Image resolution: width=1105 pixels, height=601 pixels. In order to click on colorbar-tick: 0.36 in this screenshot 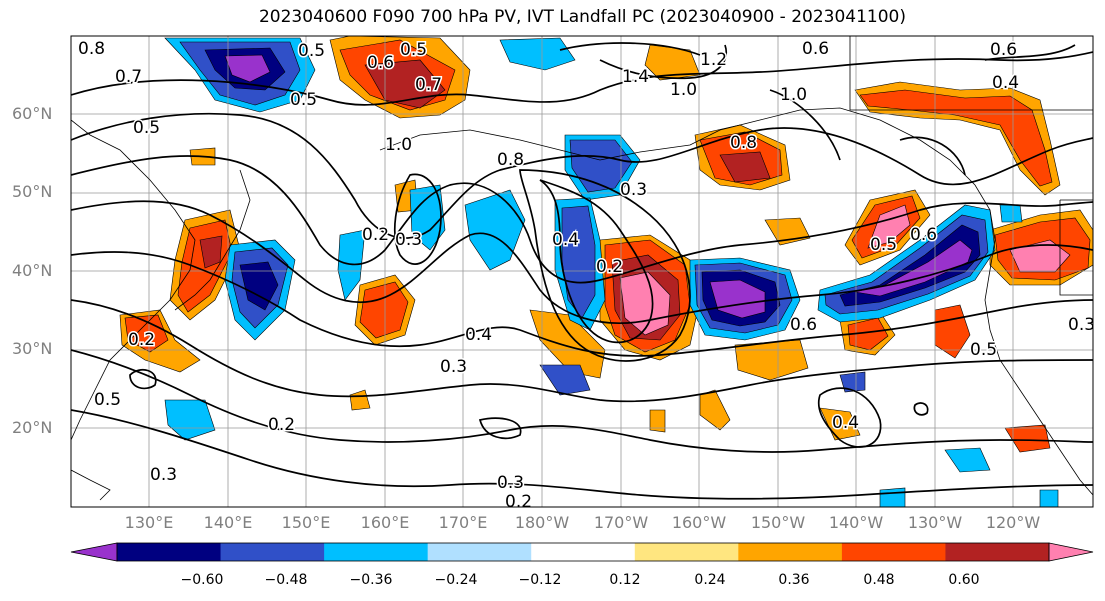, I will do `click(794, 580)`.